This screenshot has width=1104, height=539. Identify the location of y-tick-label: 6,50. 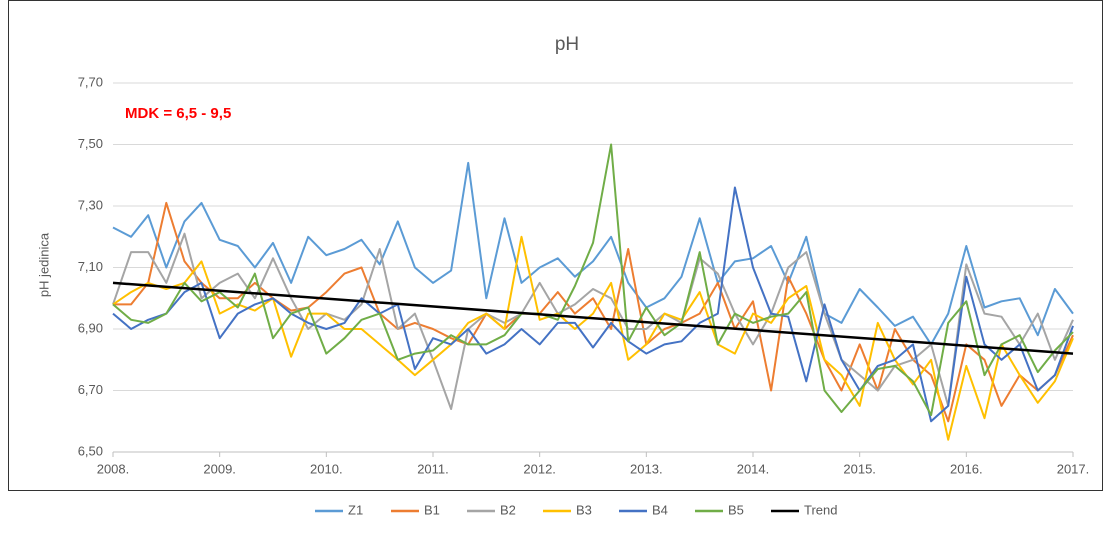
(90, 450).